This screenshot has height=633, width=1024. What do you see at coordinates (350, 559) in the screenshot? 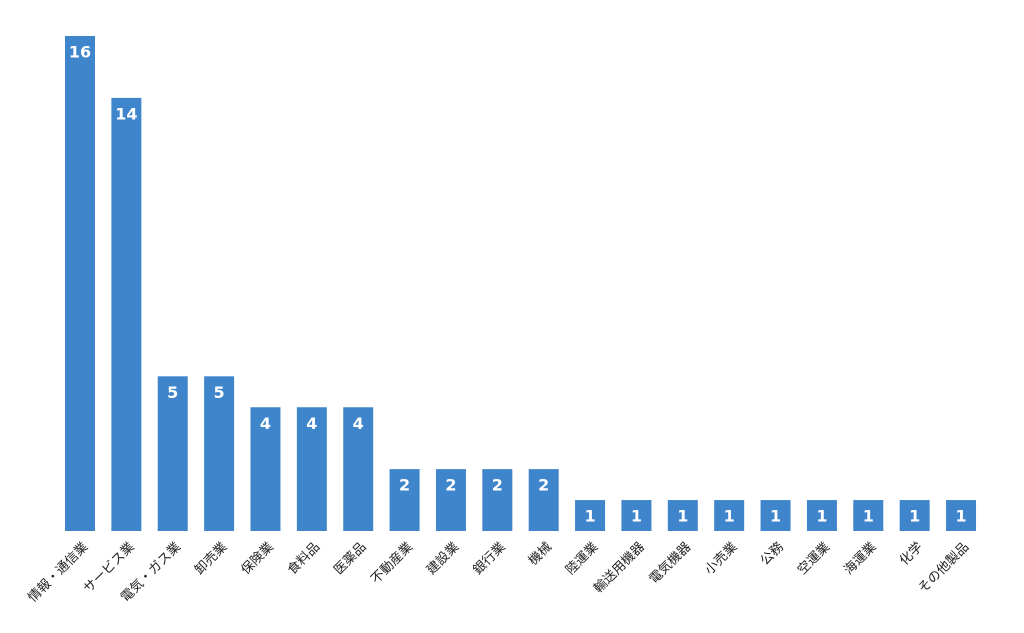
I see `x-tick-label: 医薬品` at bounding box center [350, 559].